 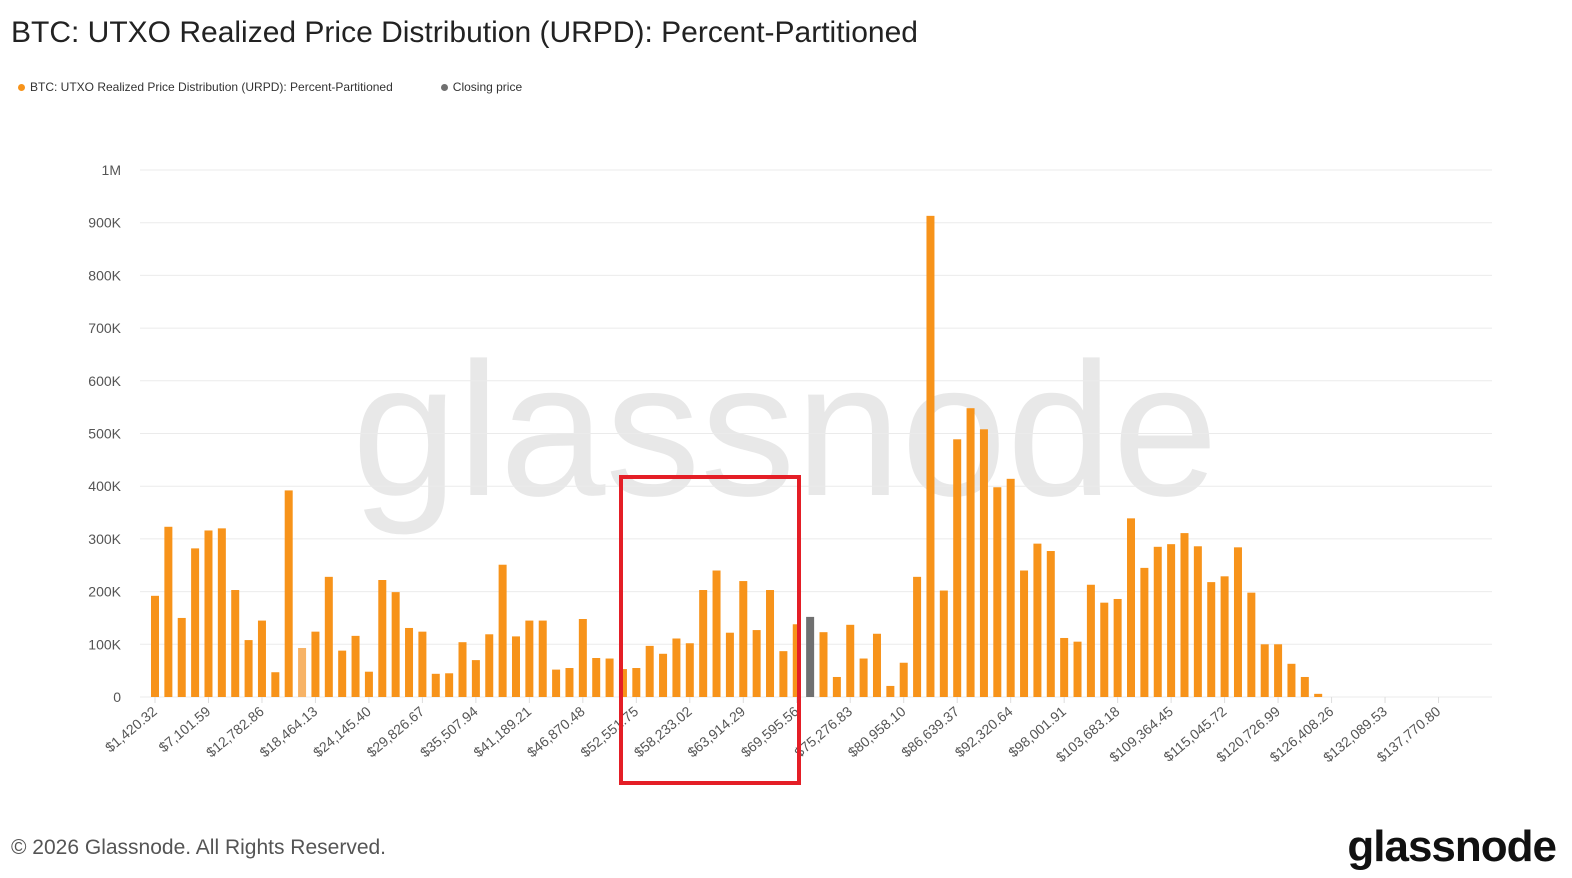 I want to click on legend-item-closing-price: Closing price, so click(x=481, y=87).